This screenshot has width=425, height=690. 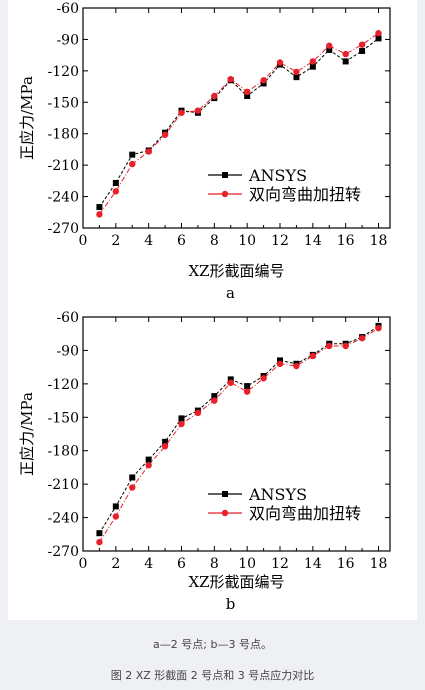 I want to click on figure-subcaption: a—2 号点; b—3 号点。, so click(x=212, y=644).